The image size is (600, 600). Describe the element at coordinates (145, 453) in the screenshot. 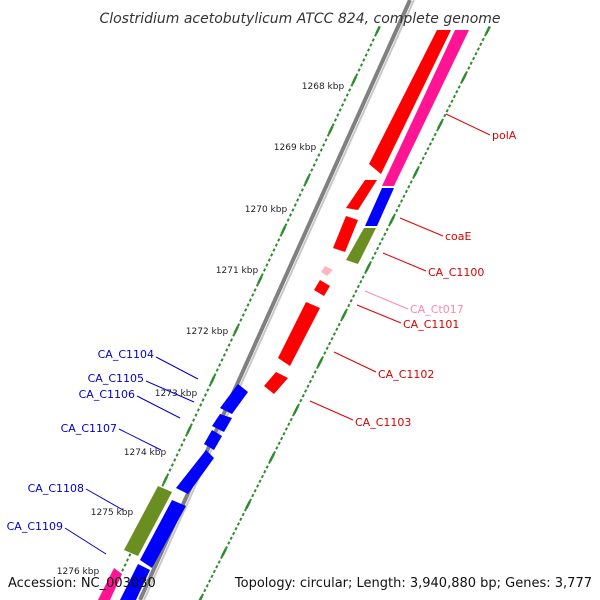

I see `ruler-tick-label: 1274 kbp` at that location.